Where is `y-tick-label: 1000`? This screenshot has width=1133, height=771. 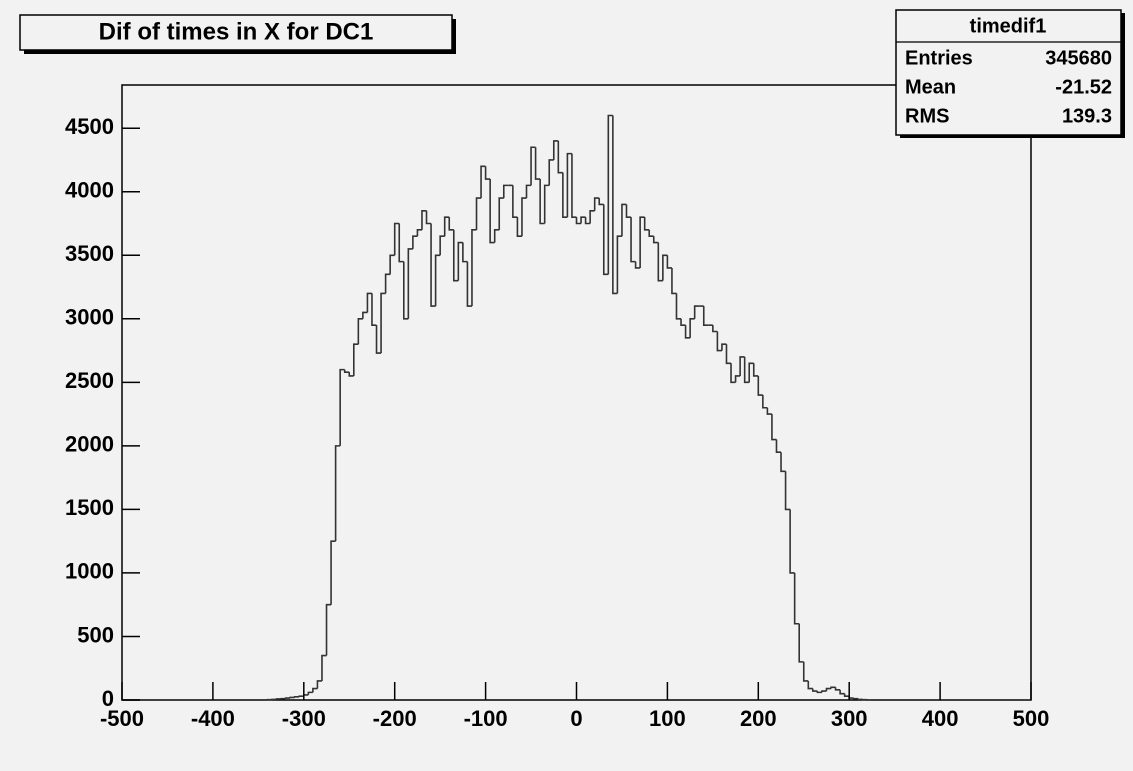 y-tick-label: 1000 is located at coordinates (89, 571).